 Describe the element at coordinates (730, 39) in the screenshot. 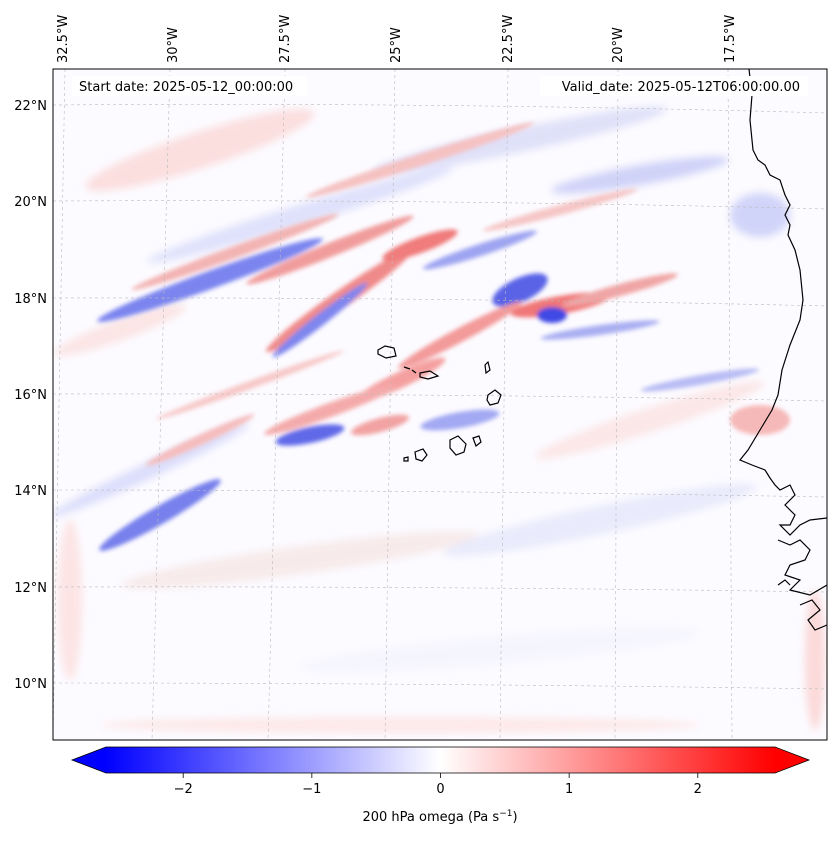

I see `longitude-label-17-5w: 17.5°W` at that location.